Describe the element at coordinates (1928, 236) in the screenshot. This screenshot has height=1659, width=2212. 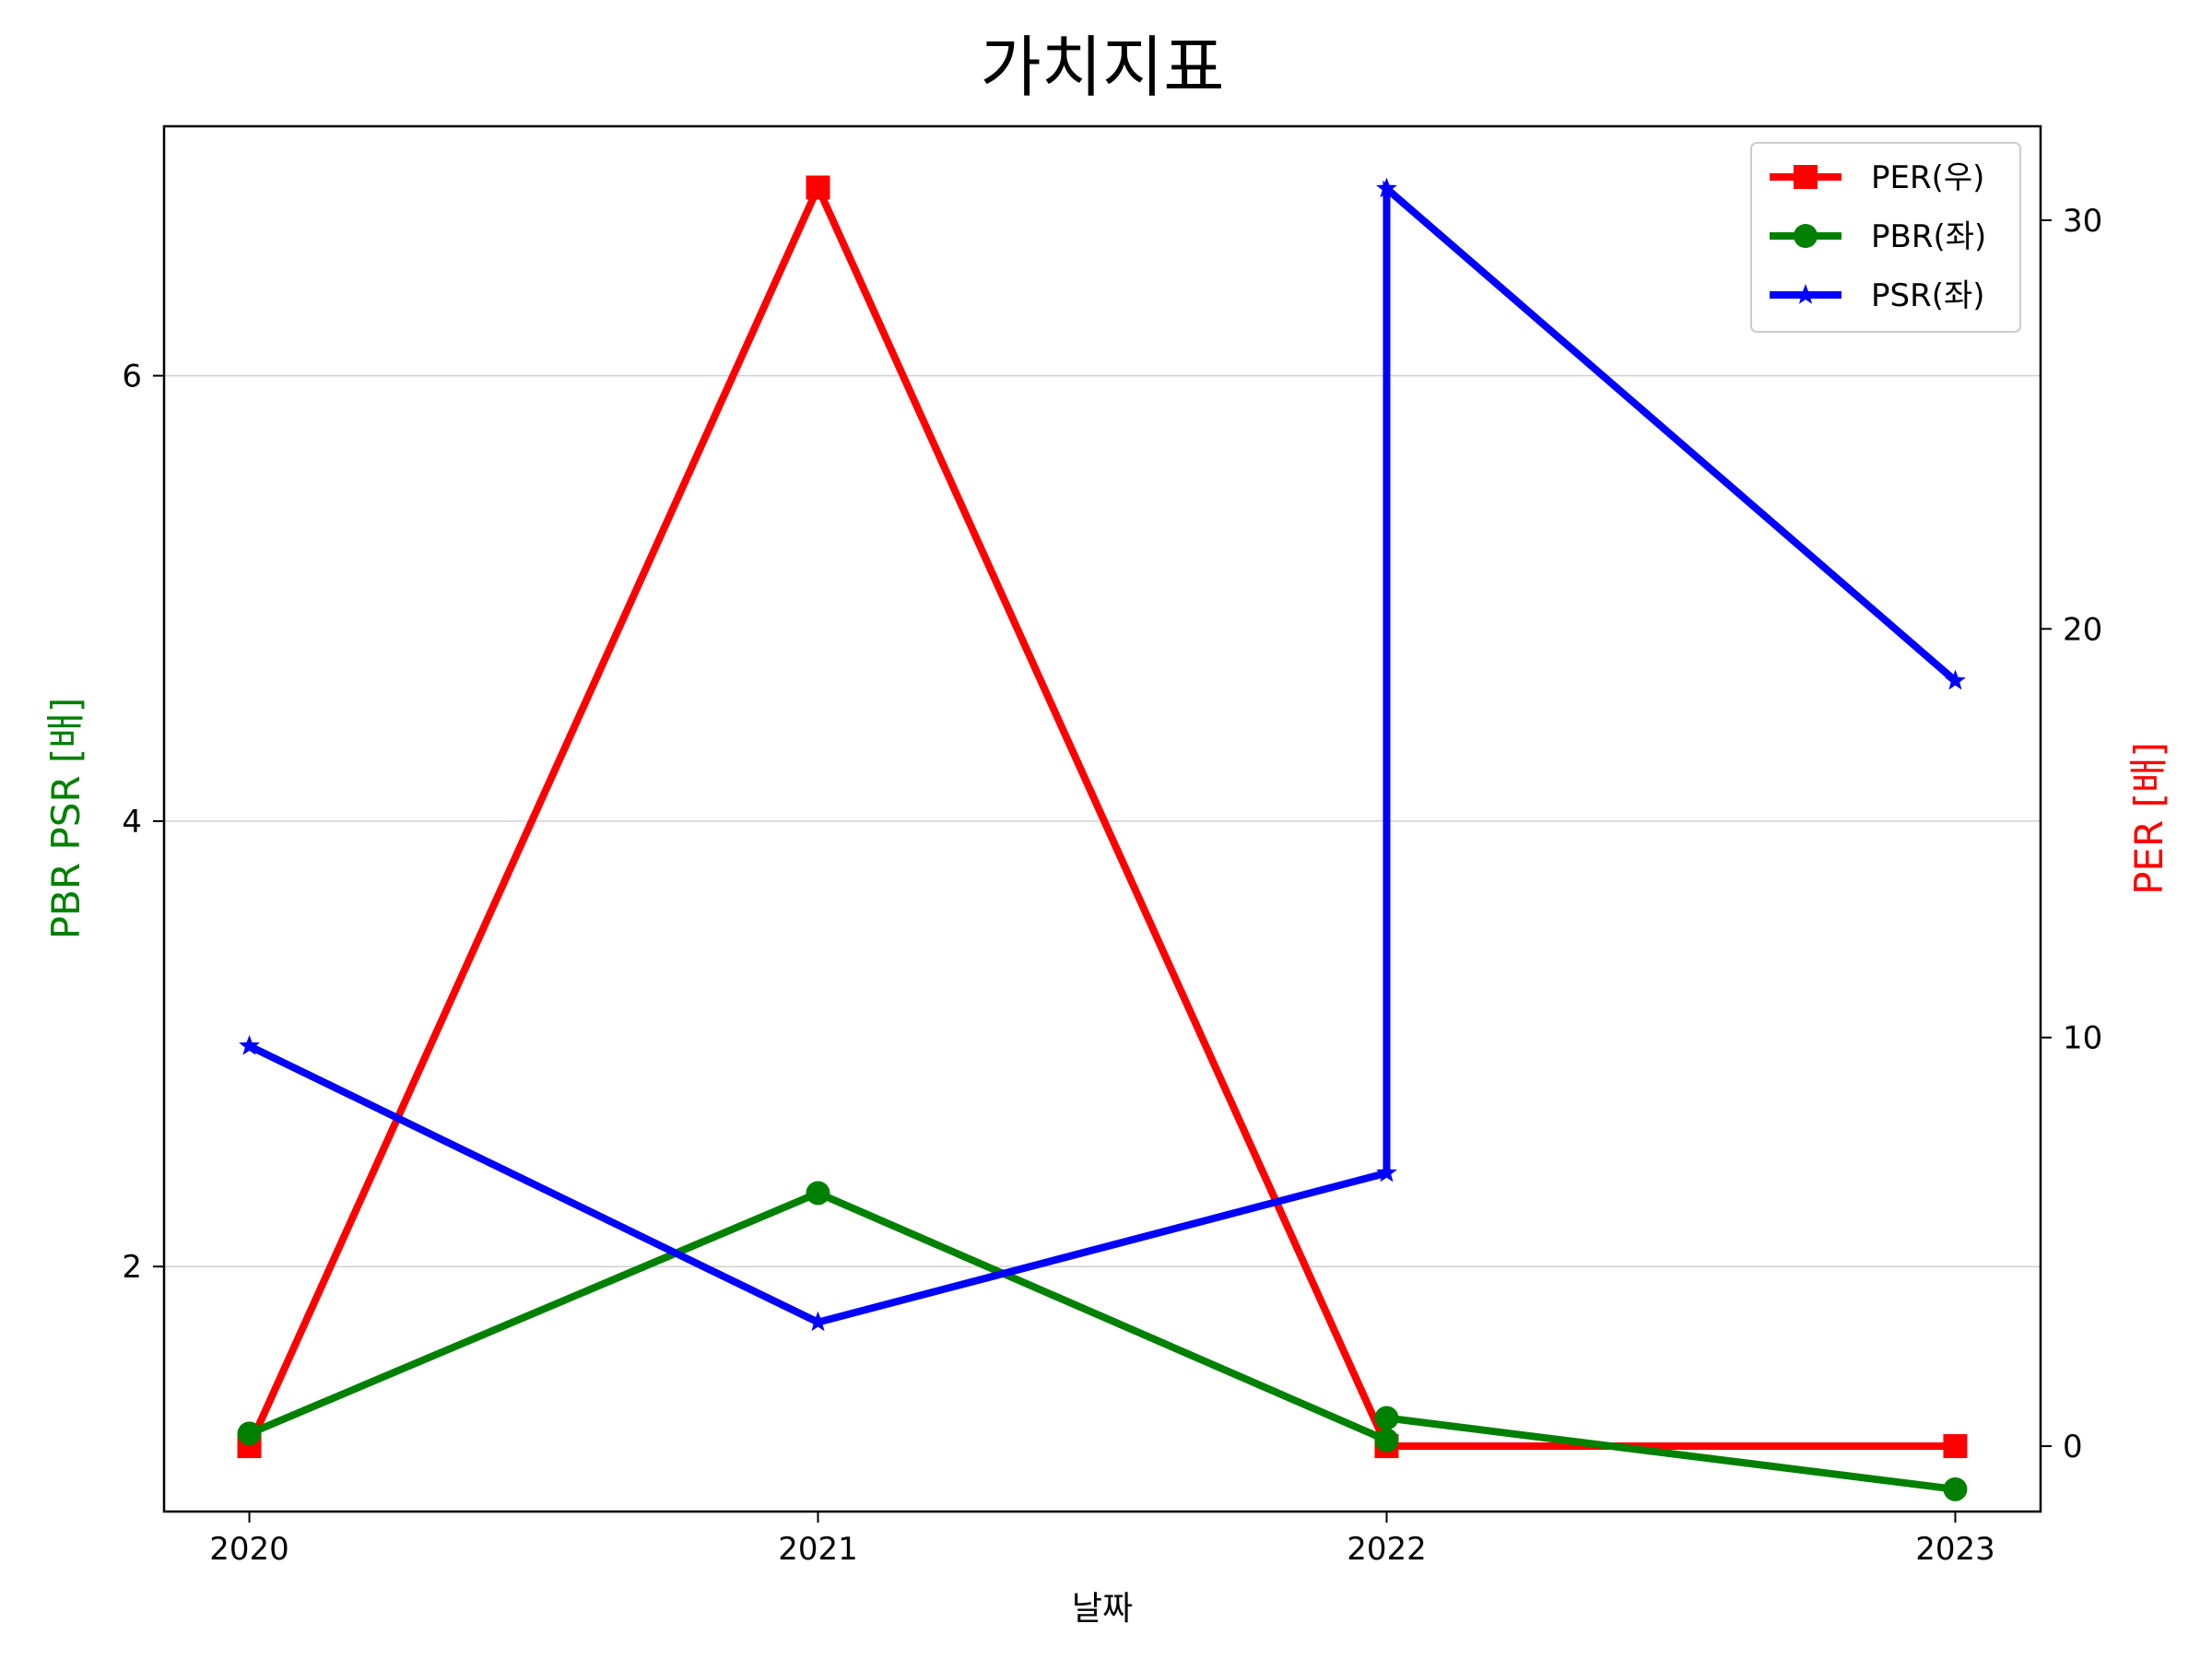
I see `legend-label-1: PBR(좌)` at that location.